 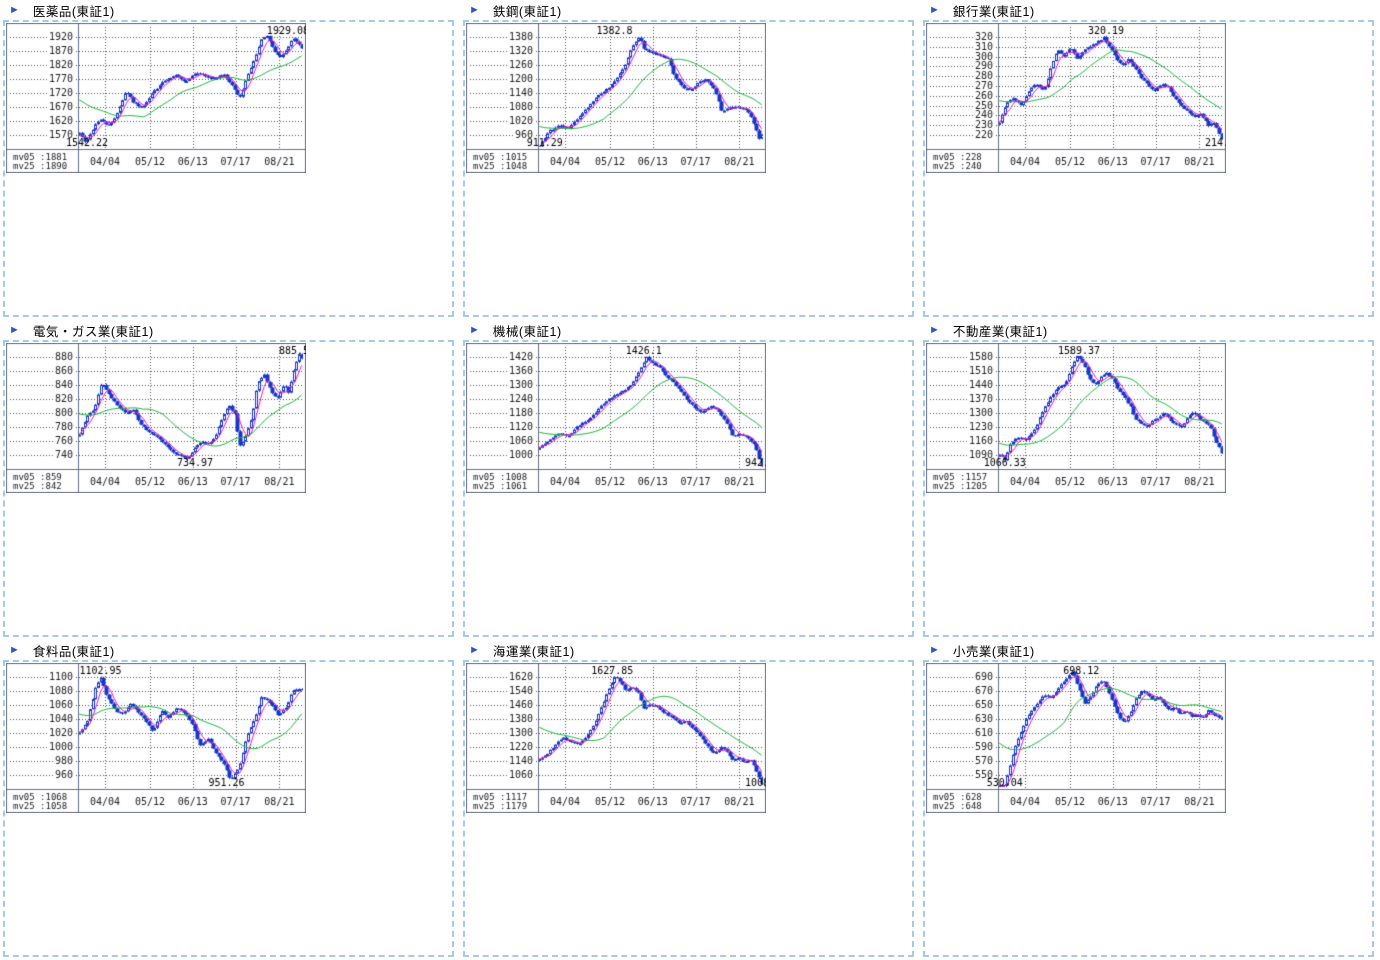 What do you see at coordinates (1150, 330) in the screenshot?
I see `panel-titlebar: ► 不動産業(東証1)` at bounding box center [1150, 330].